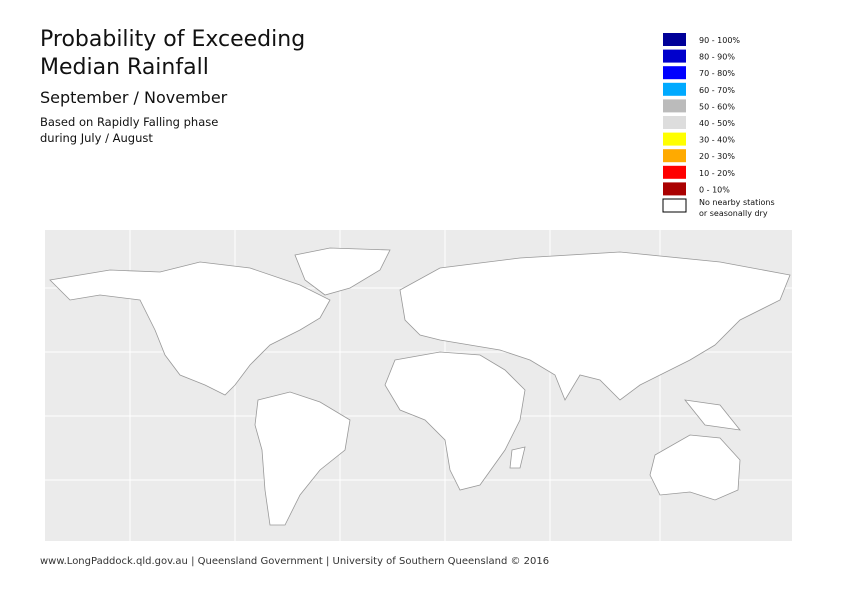  I want to click on legend-label: 50 - 60%, so click(717, 106).